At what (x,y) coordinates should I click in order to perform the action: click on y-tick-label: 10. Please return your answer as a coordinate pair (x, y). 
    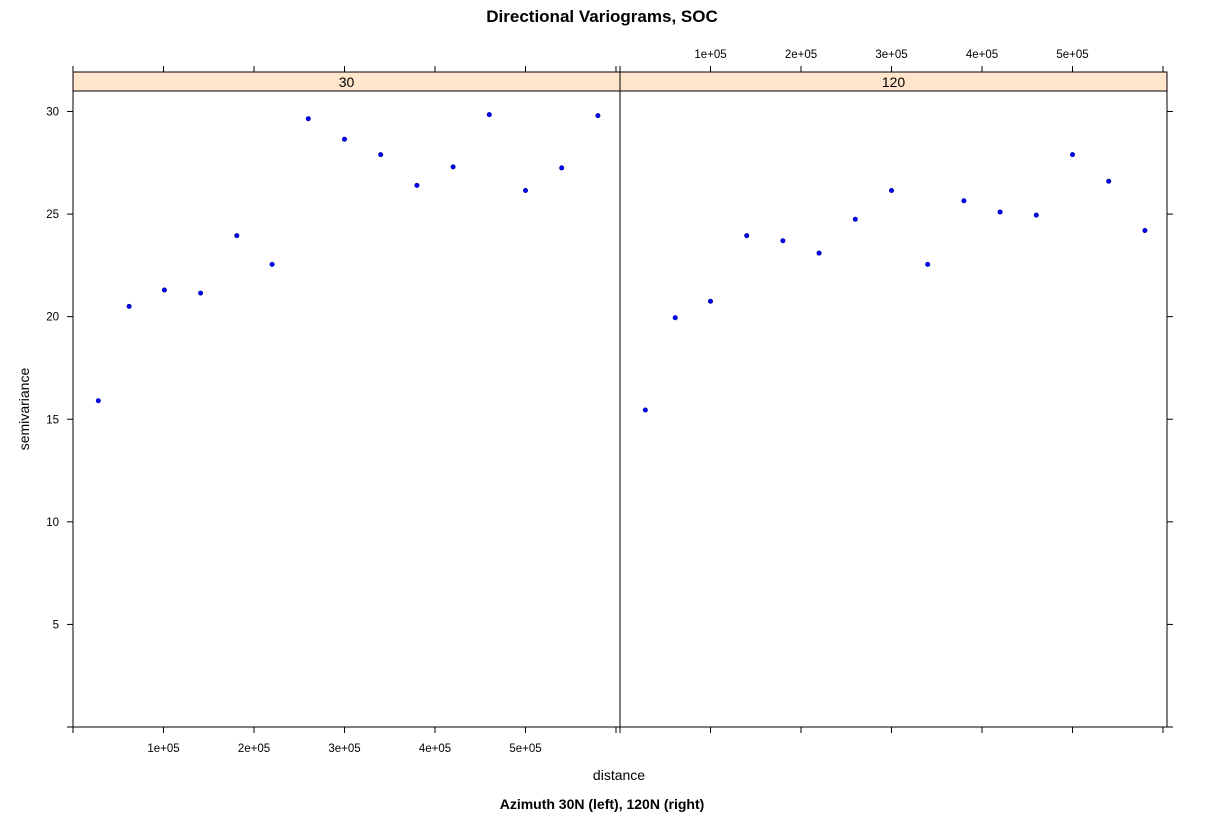
    Looking at the image, I should click on (52, 523).